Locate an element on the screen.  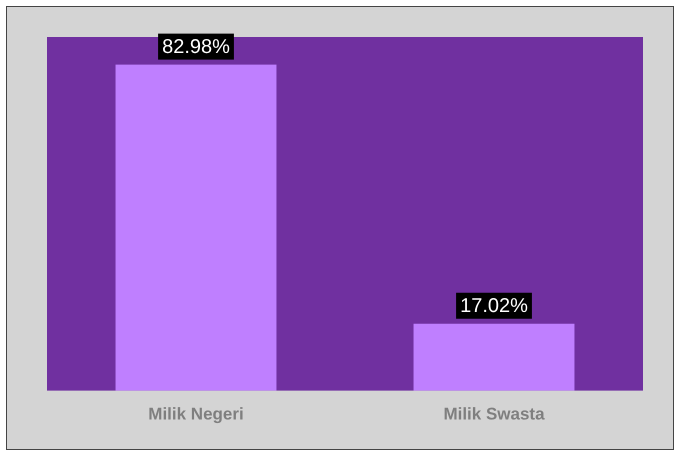
data-label: 82.98% is located at coordinates (196, 47).